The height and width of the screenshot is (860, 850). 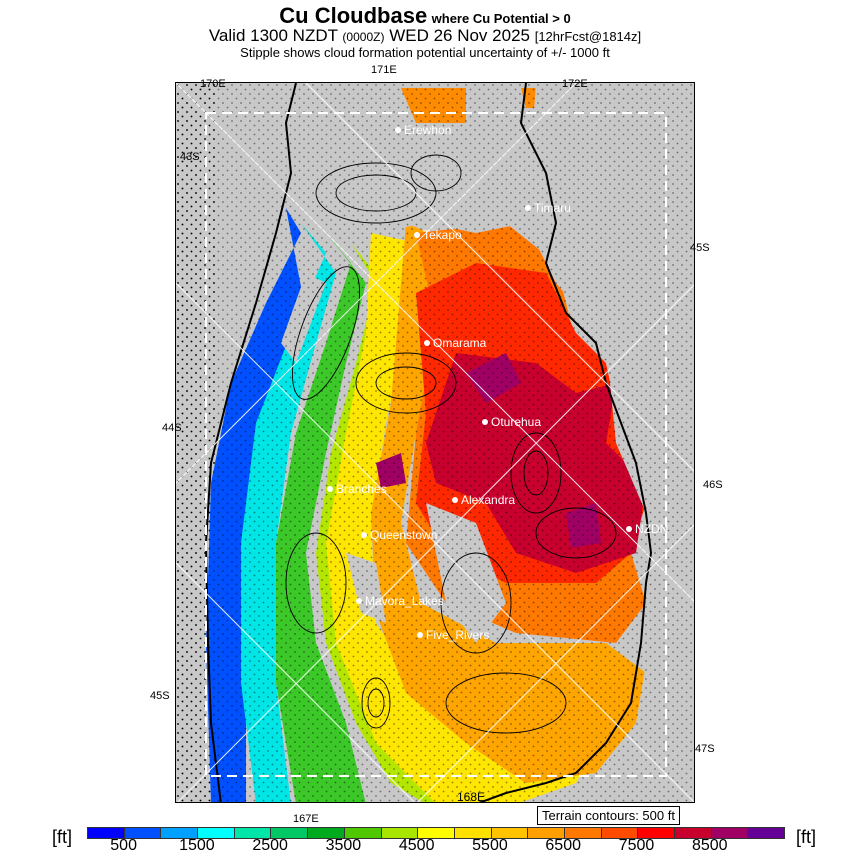 I want to click on coastline-west, so click(x=250, y=442).